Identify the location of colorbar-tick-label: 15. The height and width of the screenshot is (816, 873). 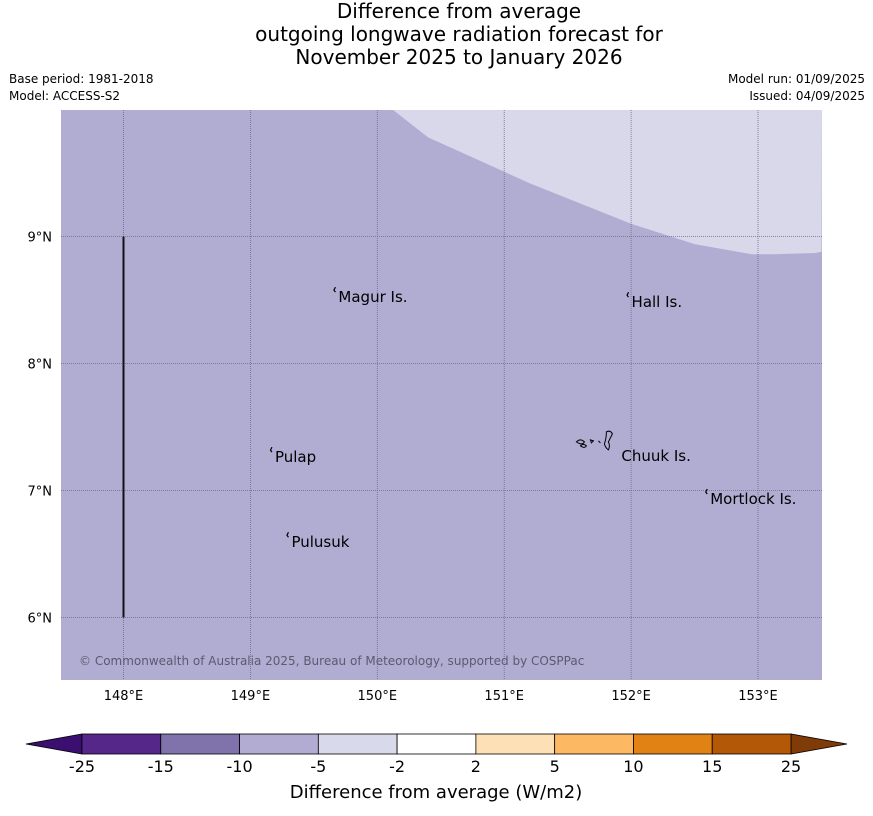
(712, 766).